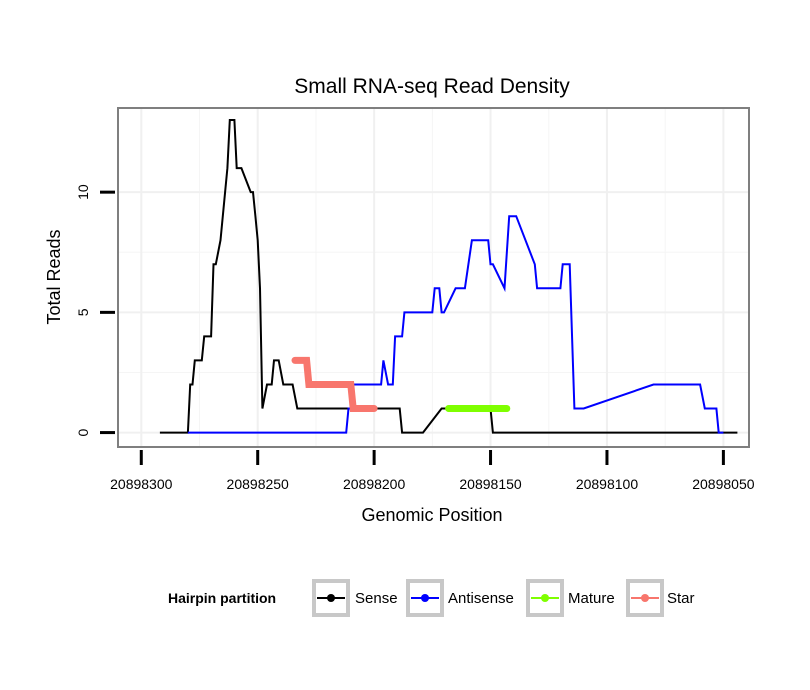  I want to click on x-tick-label: 20898250, so click(258, 484).